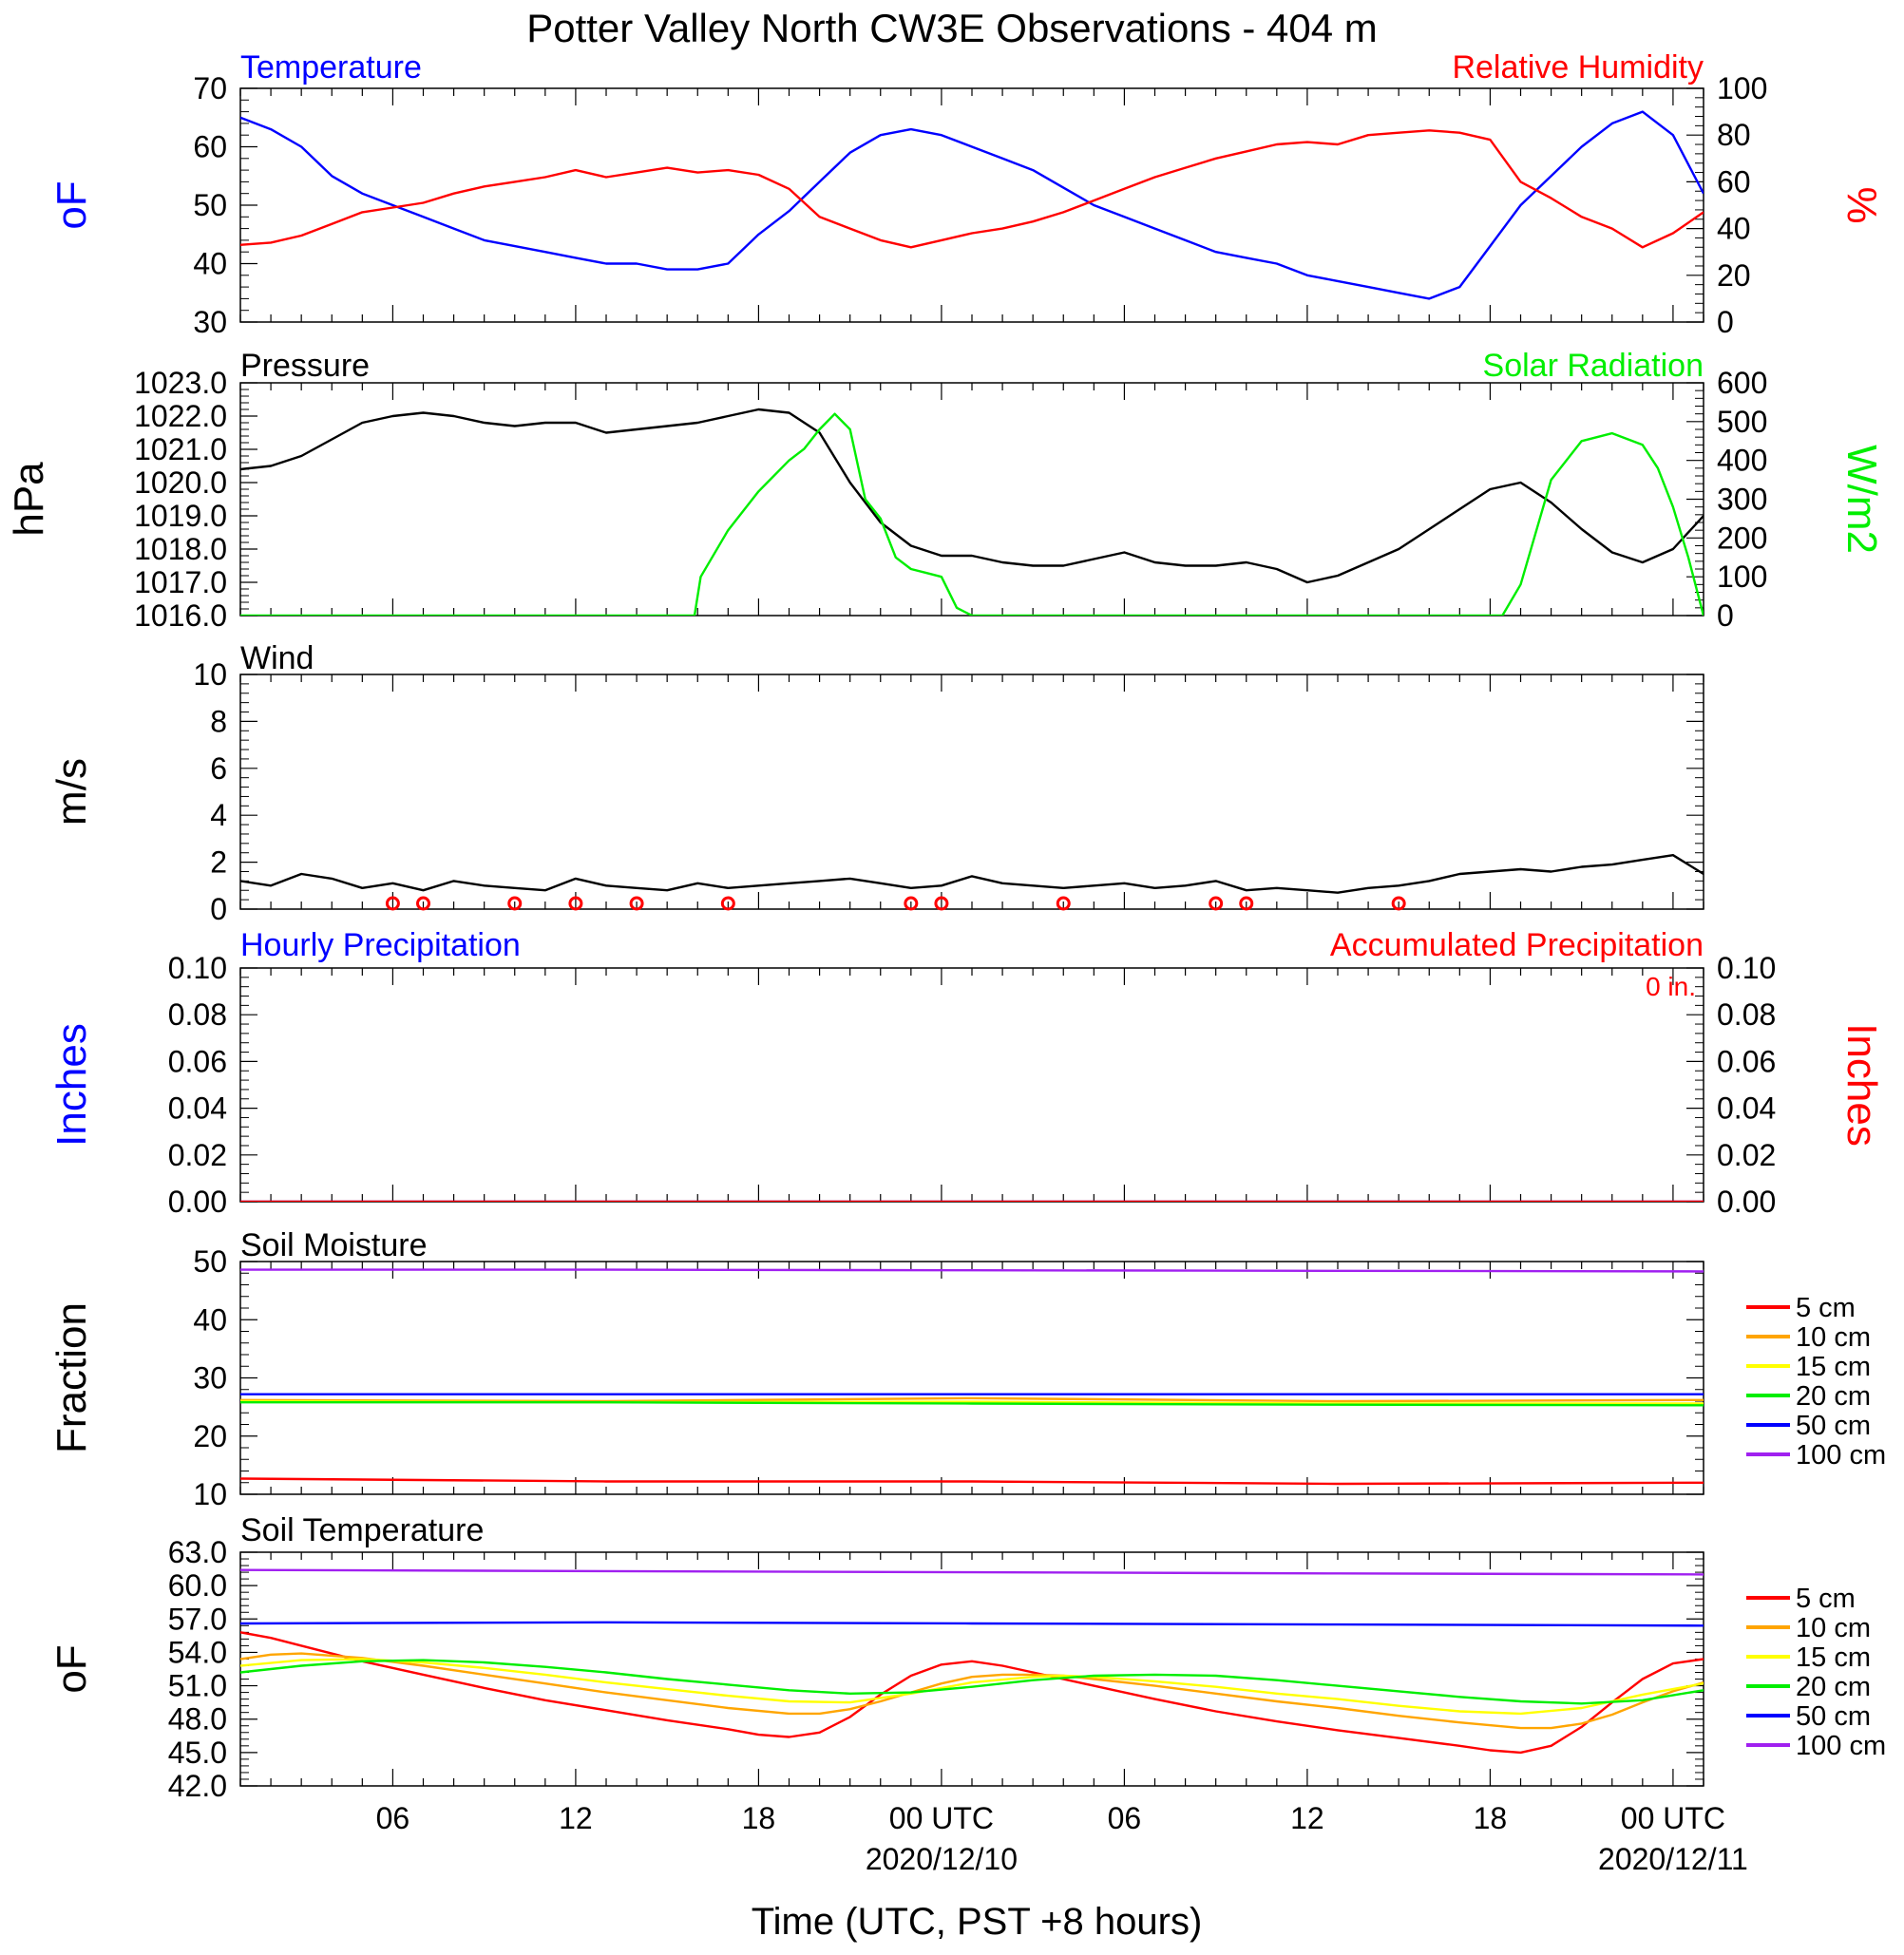 This screenshot has height=1955, width=1904. I want to click on y-left-tick-label: 0, so click(219, 909).